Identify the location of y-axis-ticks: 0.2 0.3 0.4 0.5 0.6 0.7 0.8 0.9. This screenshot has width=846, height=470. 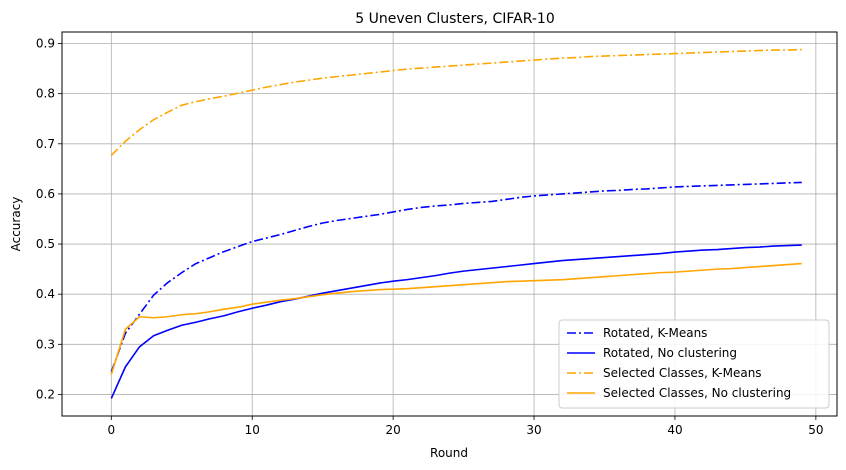
(49, 219).